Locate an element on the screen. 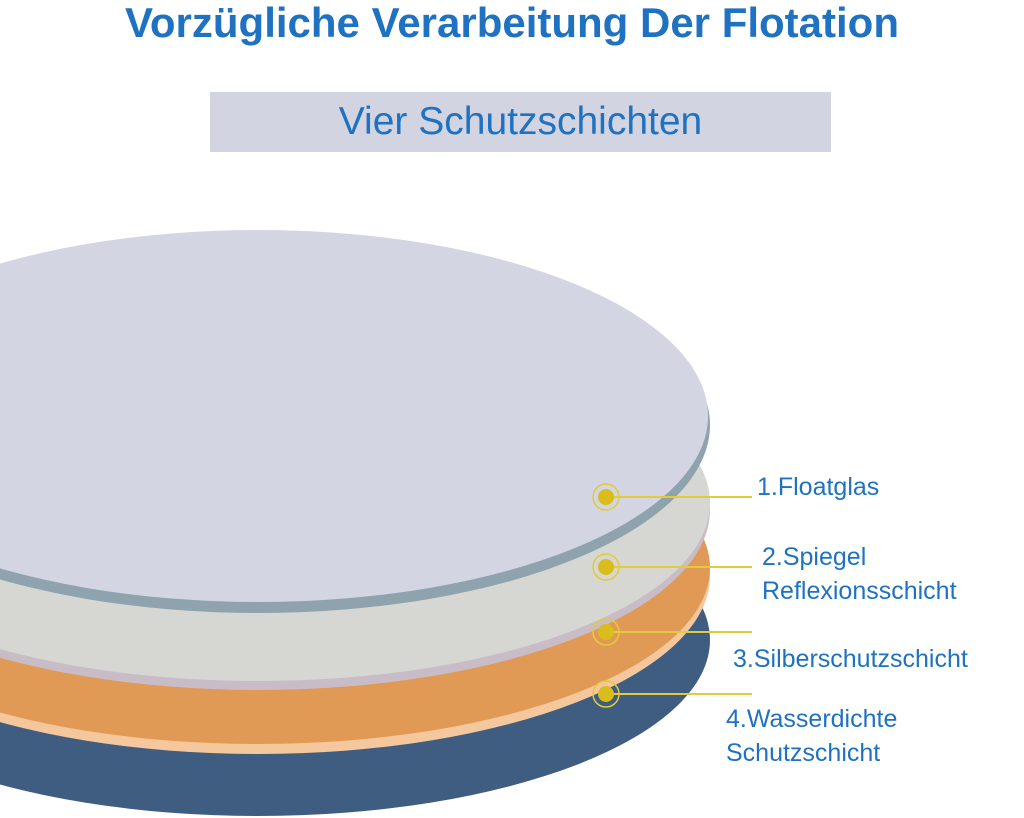  label-floatglas: 1.Floatglas is located at coordinates (818, 487).